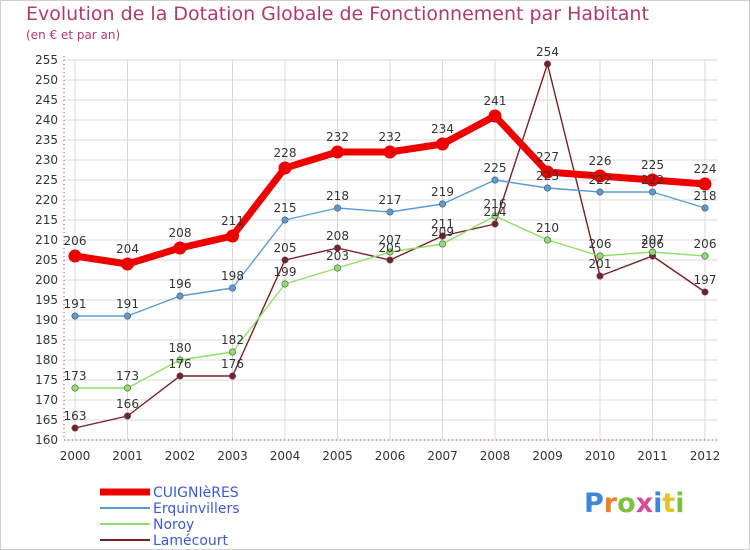 The width and height of the screenshot is (750, 550). What do you see at coordinates (390, 200) in the screenshot?
I see `data-label: 217` at bounding box center [390, 200].